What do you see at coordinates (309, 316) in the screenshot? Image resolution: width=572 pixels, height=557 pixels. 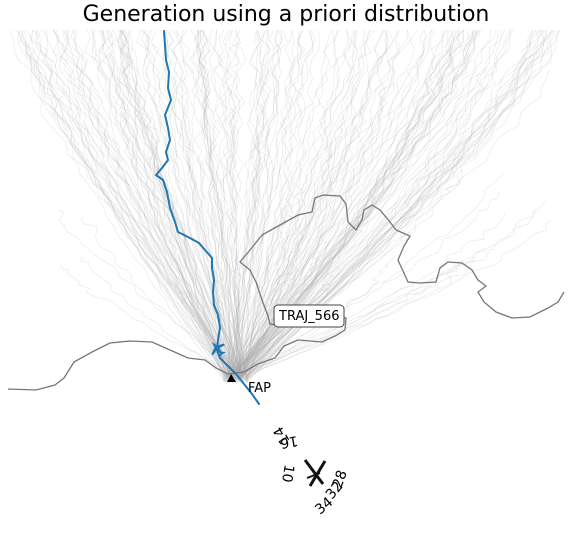 I see `flight-label-box: TRAJ_566` at bounding box center [309, 316].